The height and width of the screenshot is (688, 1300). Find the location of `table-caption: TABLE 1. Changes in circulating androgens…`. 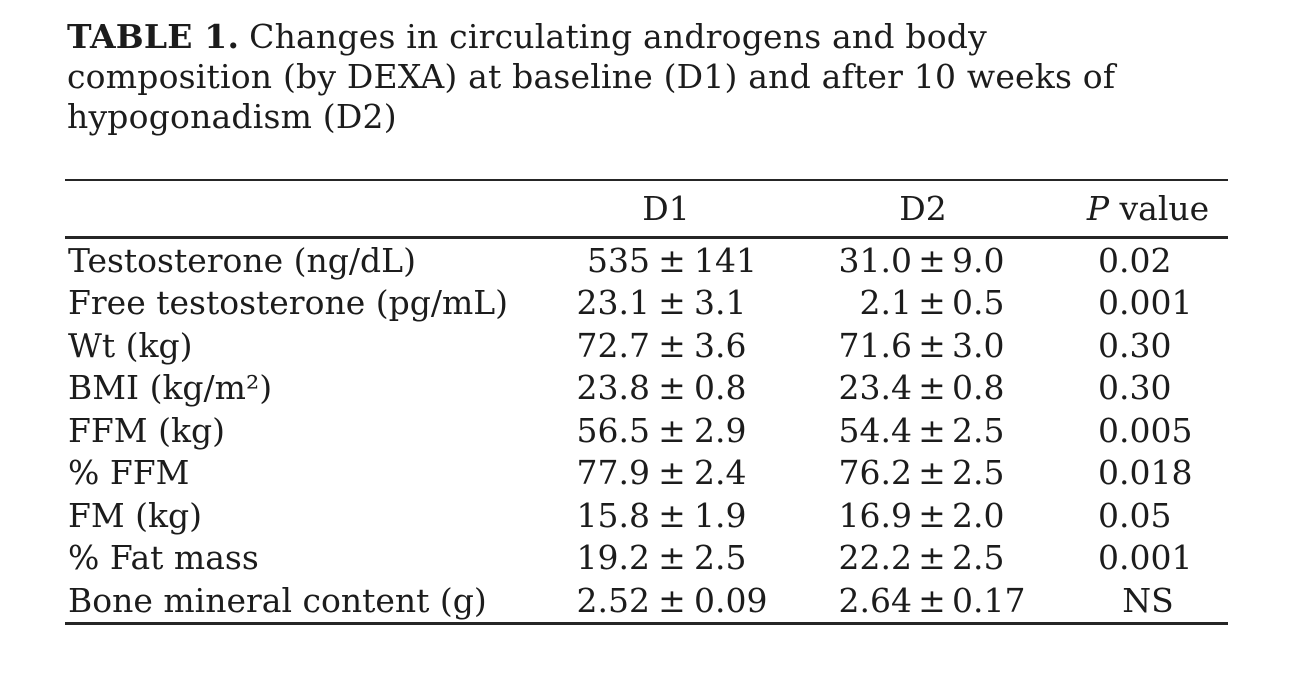

table-caption: TABLE 1. Changes in circulating androgens… is located at coordinates (591, 77).